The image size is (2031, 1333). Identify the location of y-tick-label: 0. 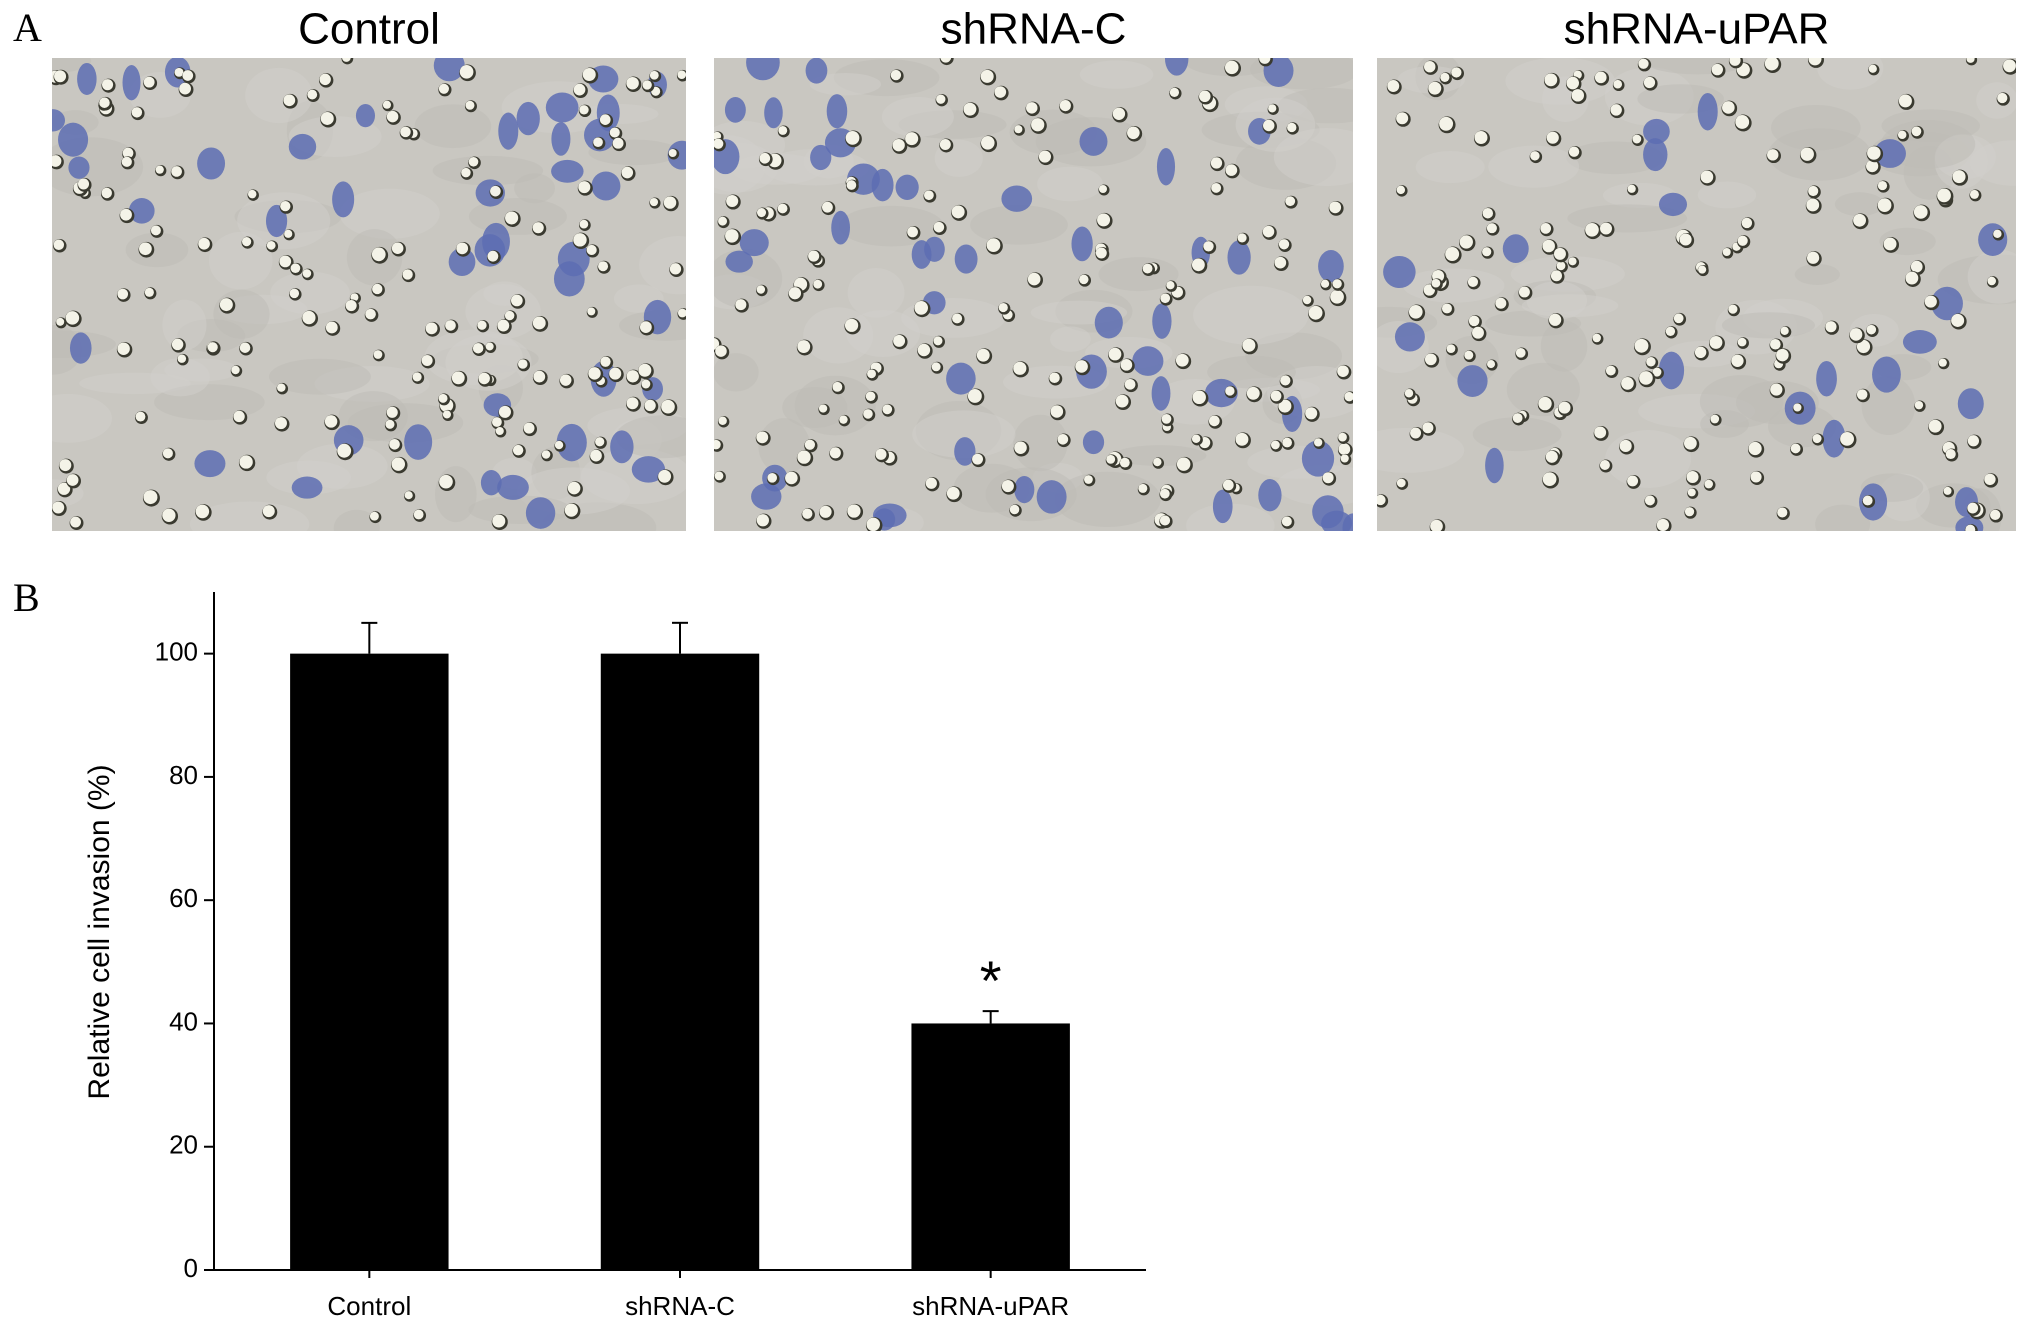
(191, 1268).